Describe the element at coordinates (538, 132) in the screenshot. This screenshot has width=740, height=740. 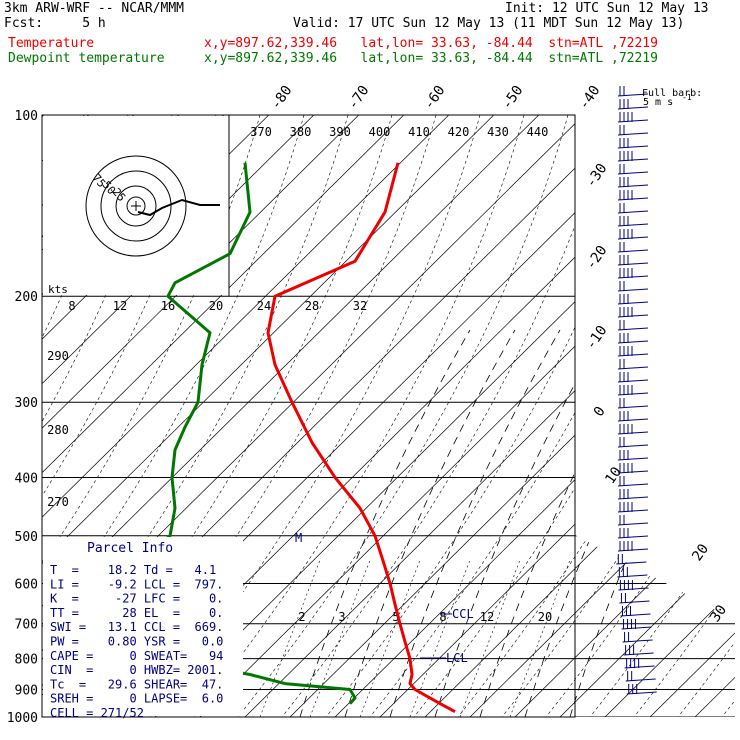
I see `theta-label: 440` at that location.